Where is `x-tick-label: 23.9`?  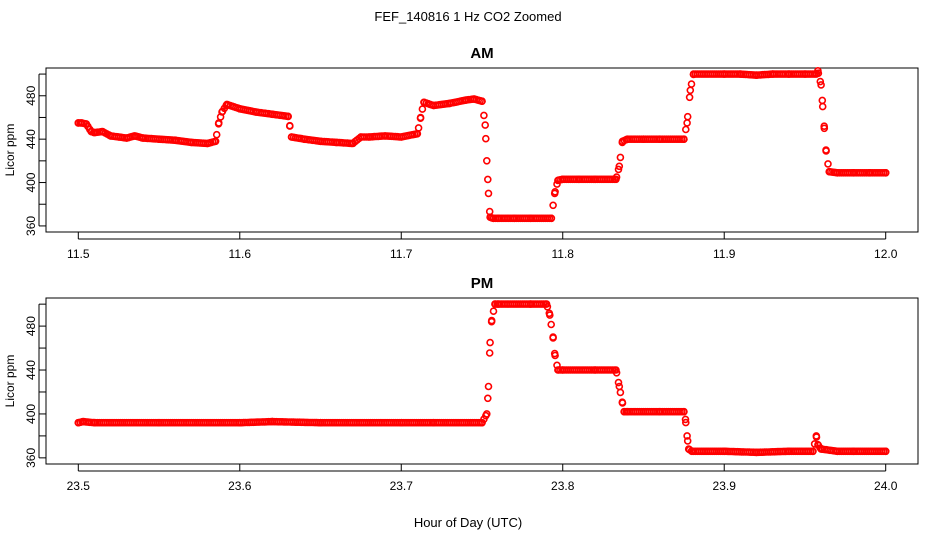 x-tick-label: 23.9 is located at coordinates (725, 486).